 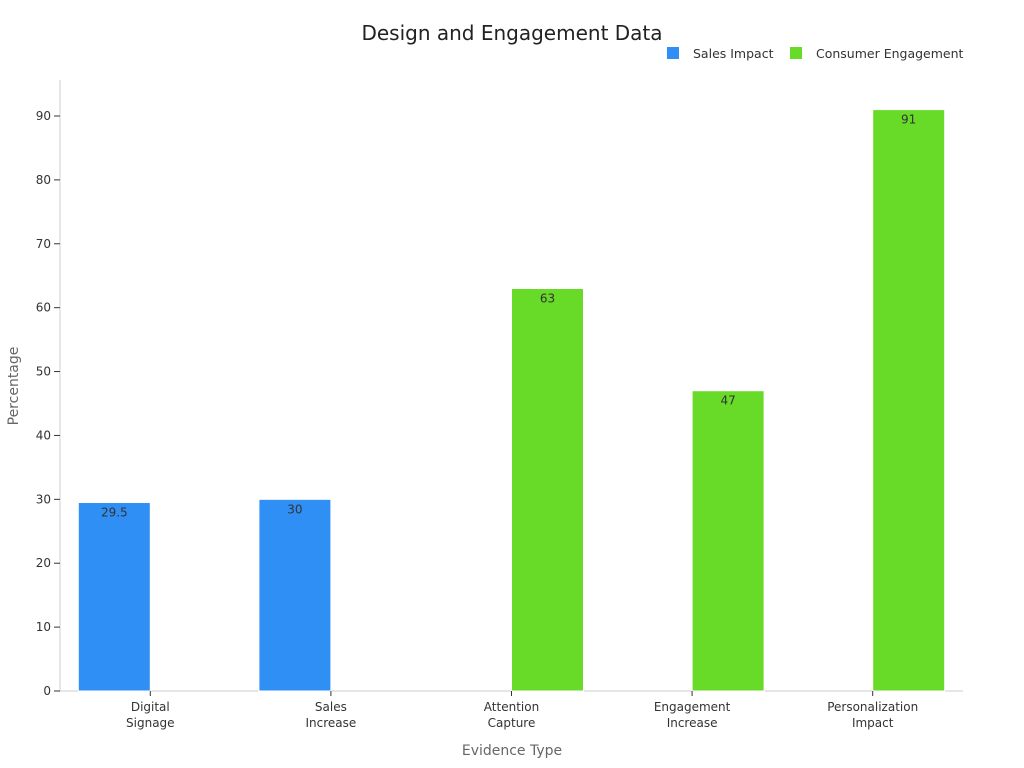 What do you see at coordinates (43, 372) in the screenshot?
I see `y-tick-label: 50` at bounding box center [43, 372].